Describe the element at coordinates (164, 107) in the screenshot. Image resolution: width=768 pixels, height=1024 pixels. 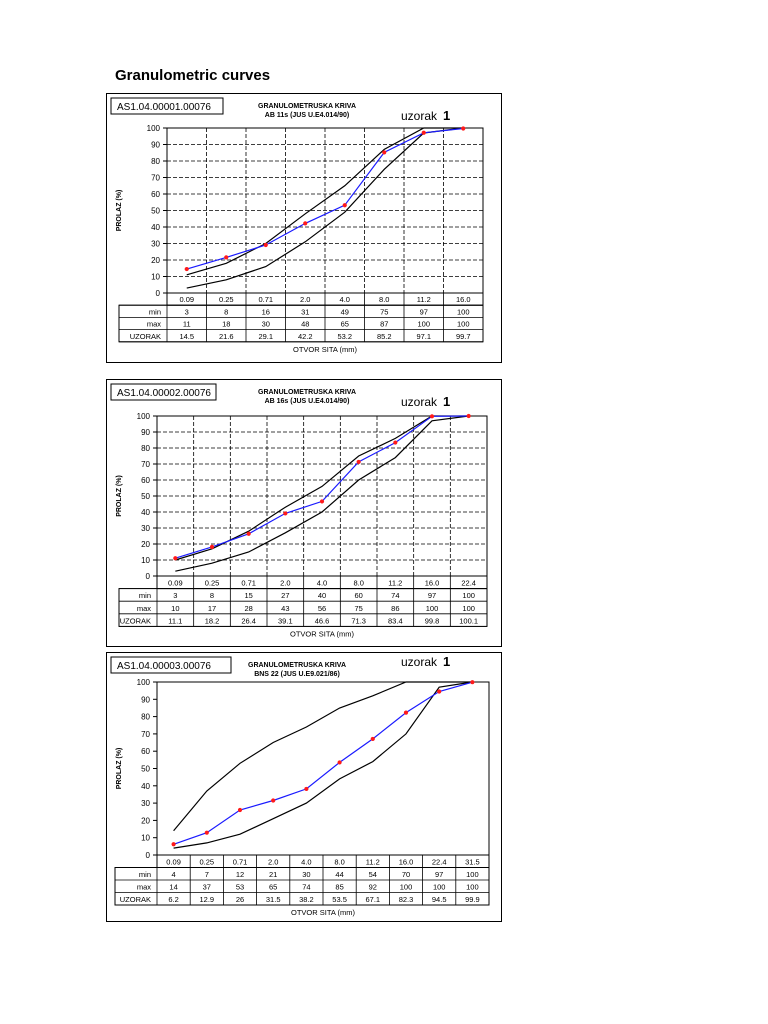
I see `chart-id: AS1.04.00001.00076` at that location.